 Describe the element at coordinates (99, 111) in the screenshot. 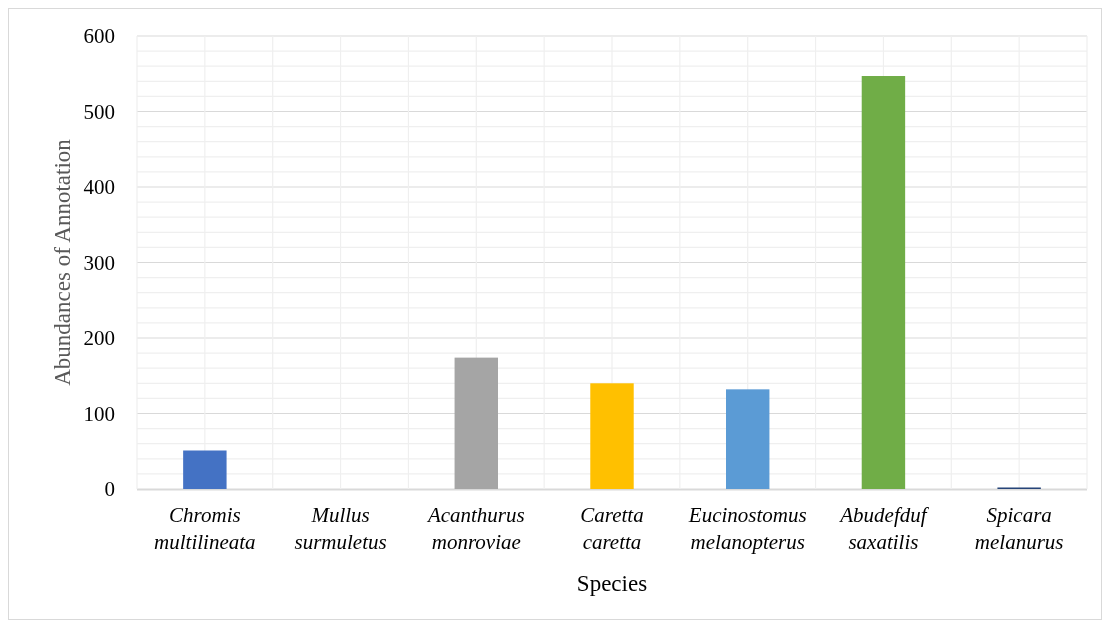

I see `y-tick-label: 500` at that location.